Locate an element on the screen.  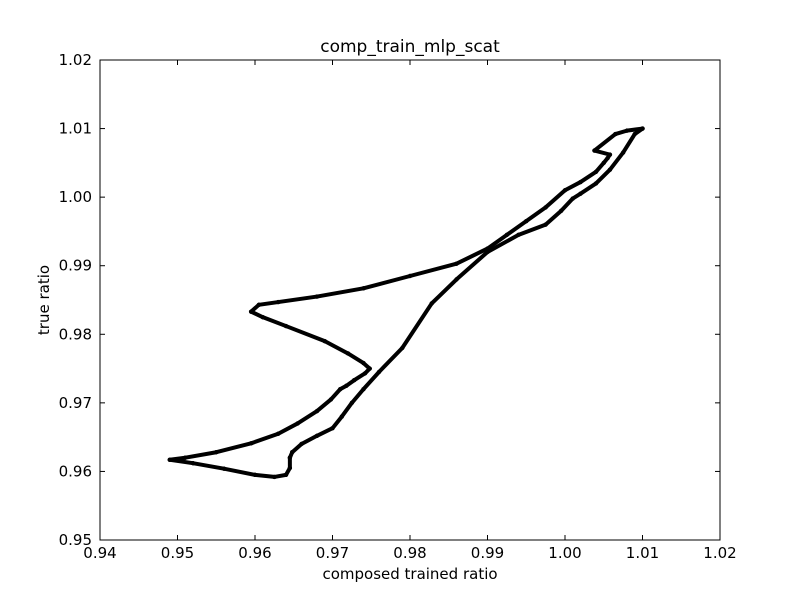
x-tick-label: 0.96 is located at coordinates (254, 553).